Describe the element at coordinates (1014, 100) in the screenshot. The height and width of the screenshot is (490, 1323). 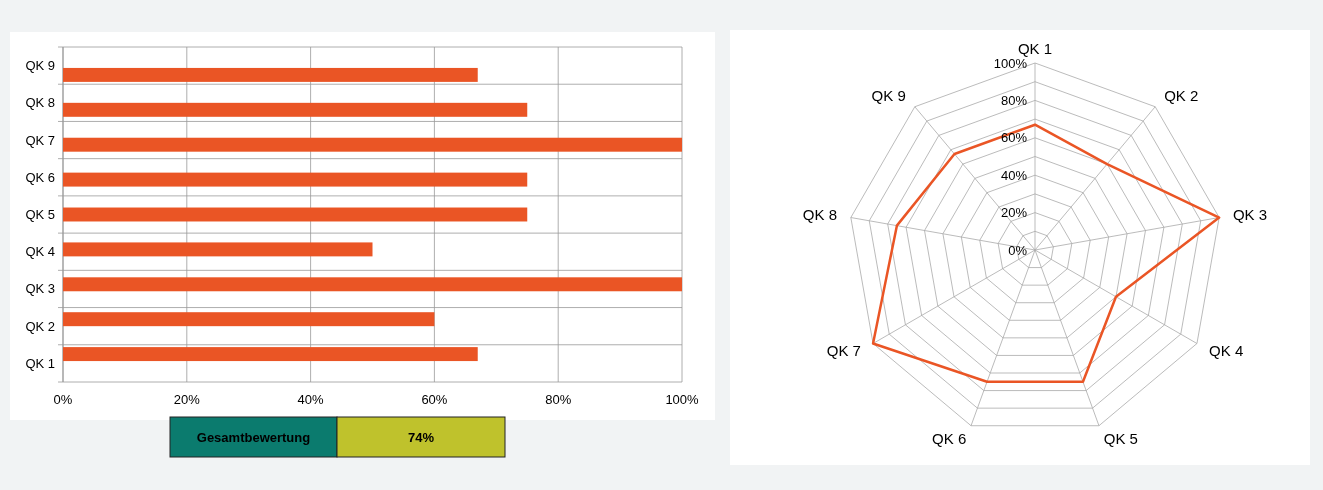
I see `y-tick-label: 80%` at that location.